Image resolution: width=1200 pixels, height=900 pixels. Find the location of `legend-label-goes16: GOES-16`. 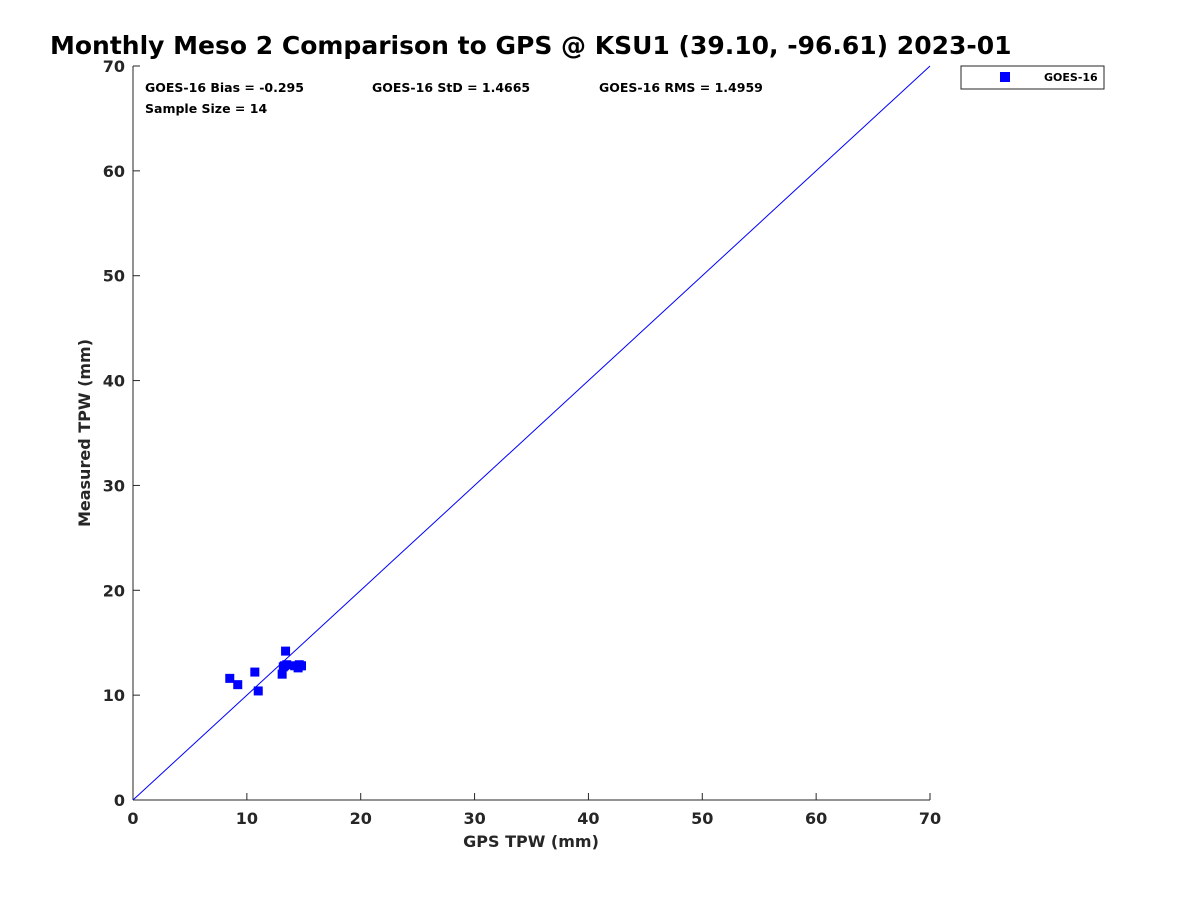

legend-label-goes16: GOES-16 is located at coordinates (1071, 77).